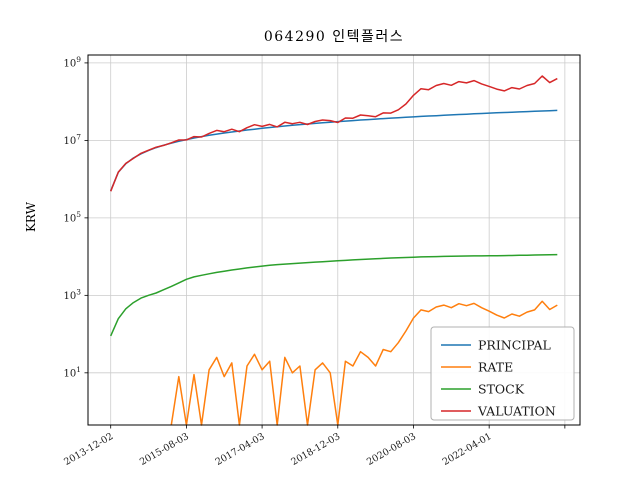 This screenshot has width=640, height=480. What do you see at coordinates (391, 449) in the screenshot?
I see `svg-text: 2020-08-03` at bounding box center [391, 449].